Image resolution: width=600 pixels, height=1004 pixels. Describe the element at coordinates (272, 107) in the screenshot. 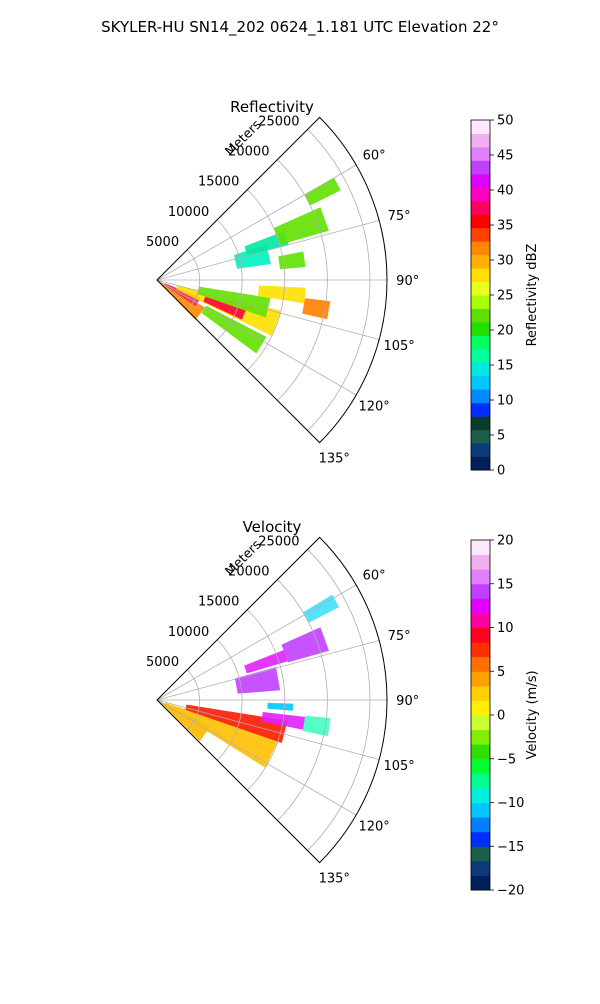

I see `panel-title: Reflectivity` at that location.